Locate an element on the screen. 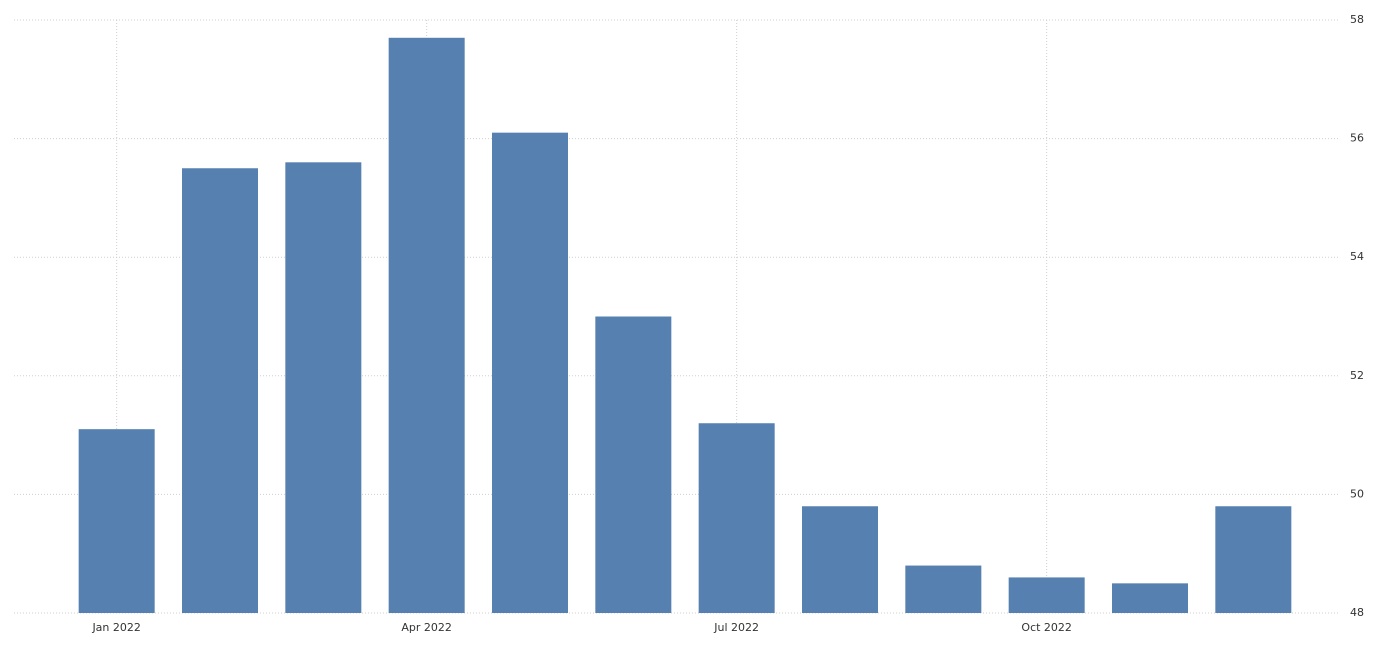 This screenshot has width=1390, height=658. x-tick-label: Jan 2022 is located at coordinates (115, 627).